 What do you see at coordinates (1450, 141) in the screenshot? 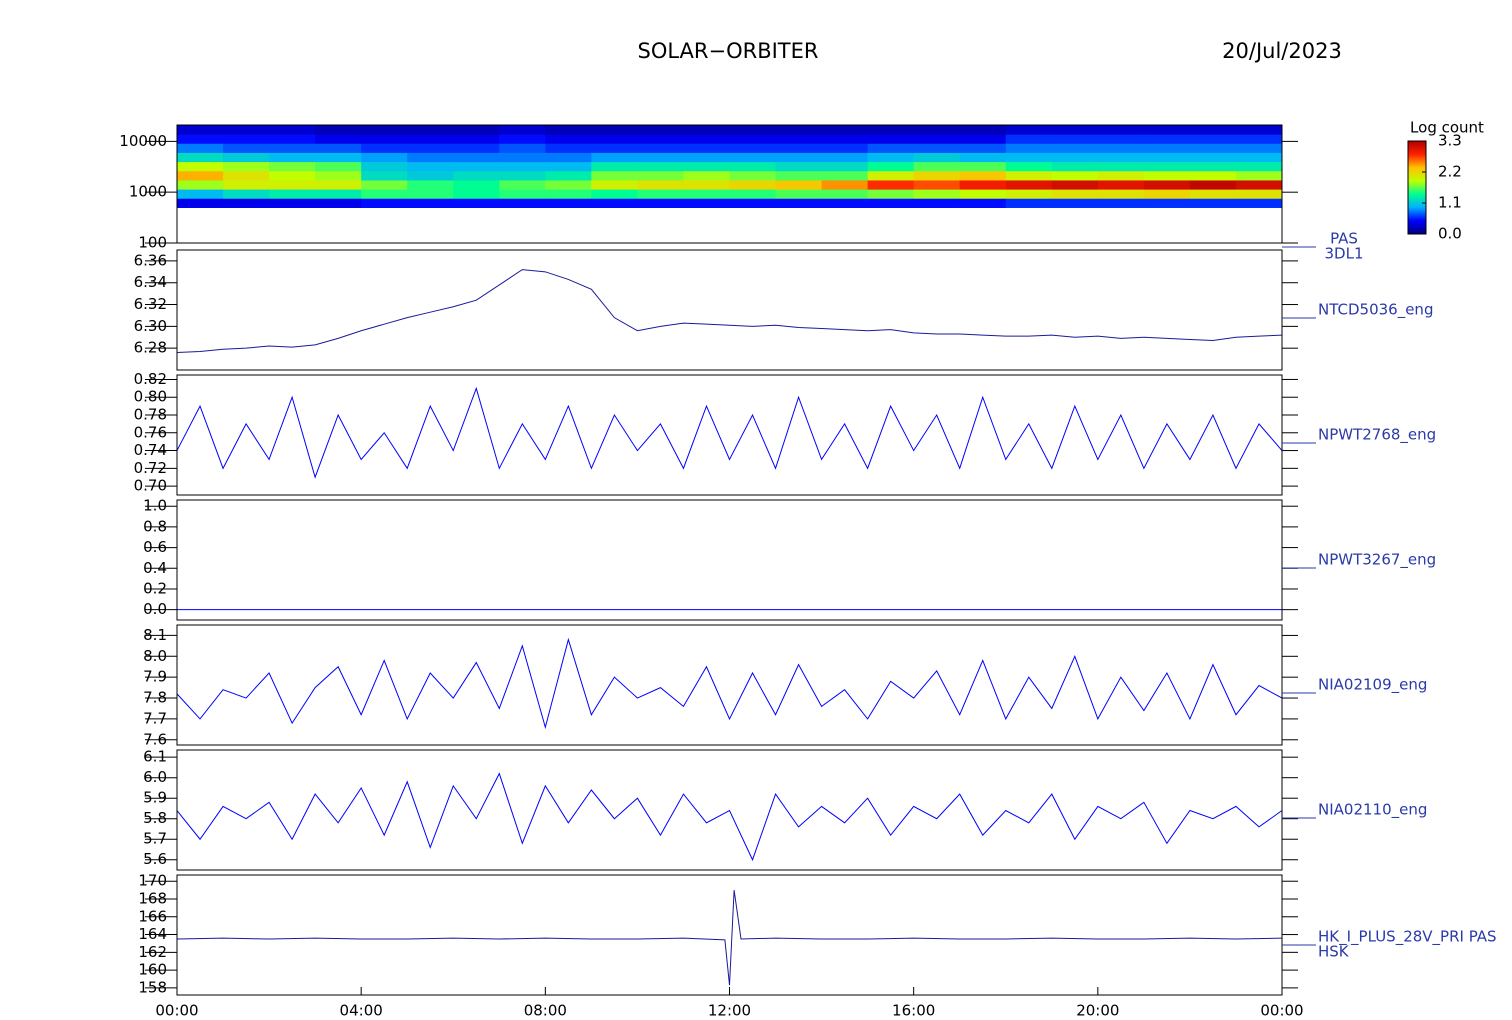
I see `colorbar-tick-label: 3.3` at bounding box center [1450, 141].